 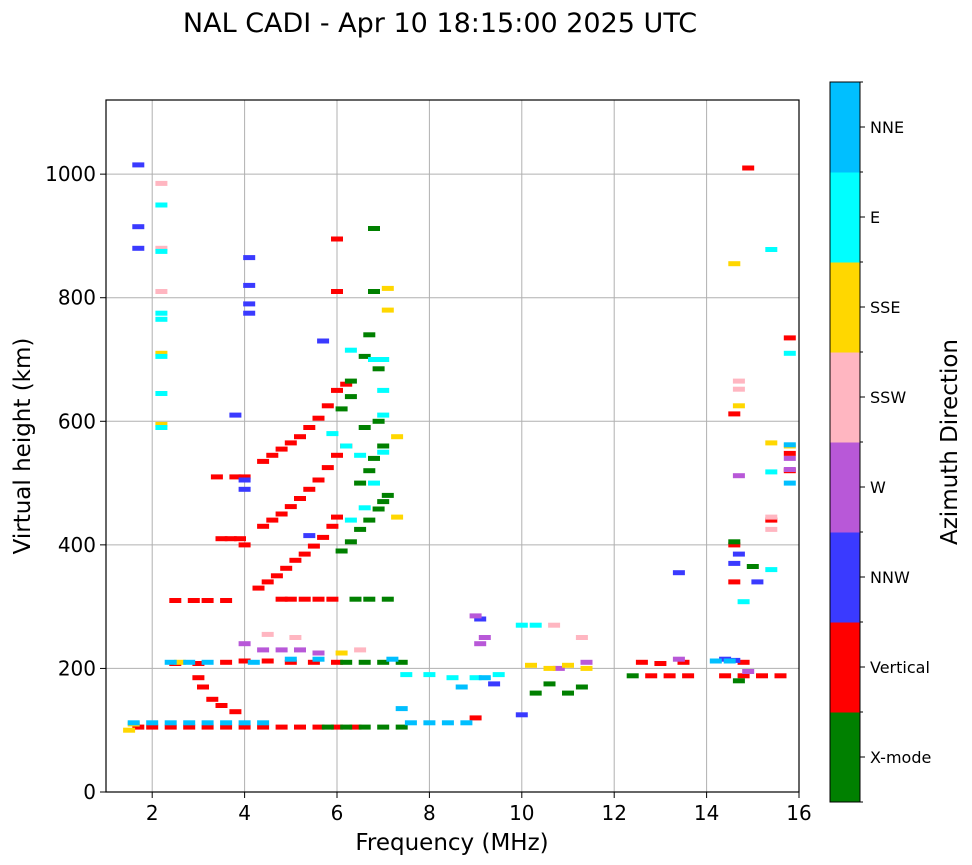 What do you see at coordinates (613, 813) in the screenshot?
I see `x-tick-label: 12` at bounding box center [613, 813].